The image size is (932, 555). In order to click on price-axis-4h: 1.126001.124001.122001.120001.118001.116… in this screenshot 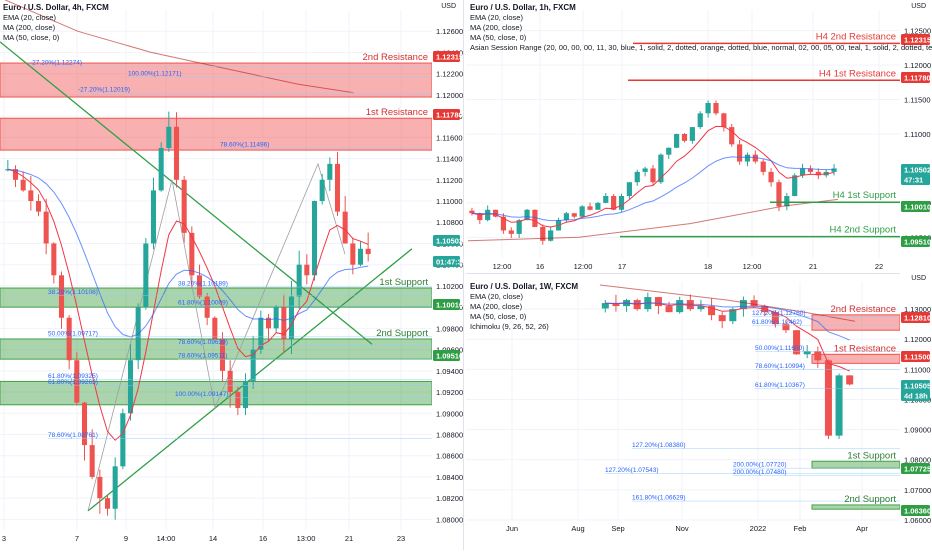, I will do `click(447, 271)`.